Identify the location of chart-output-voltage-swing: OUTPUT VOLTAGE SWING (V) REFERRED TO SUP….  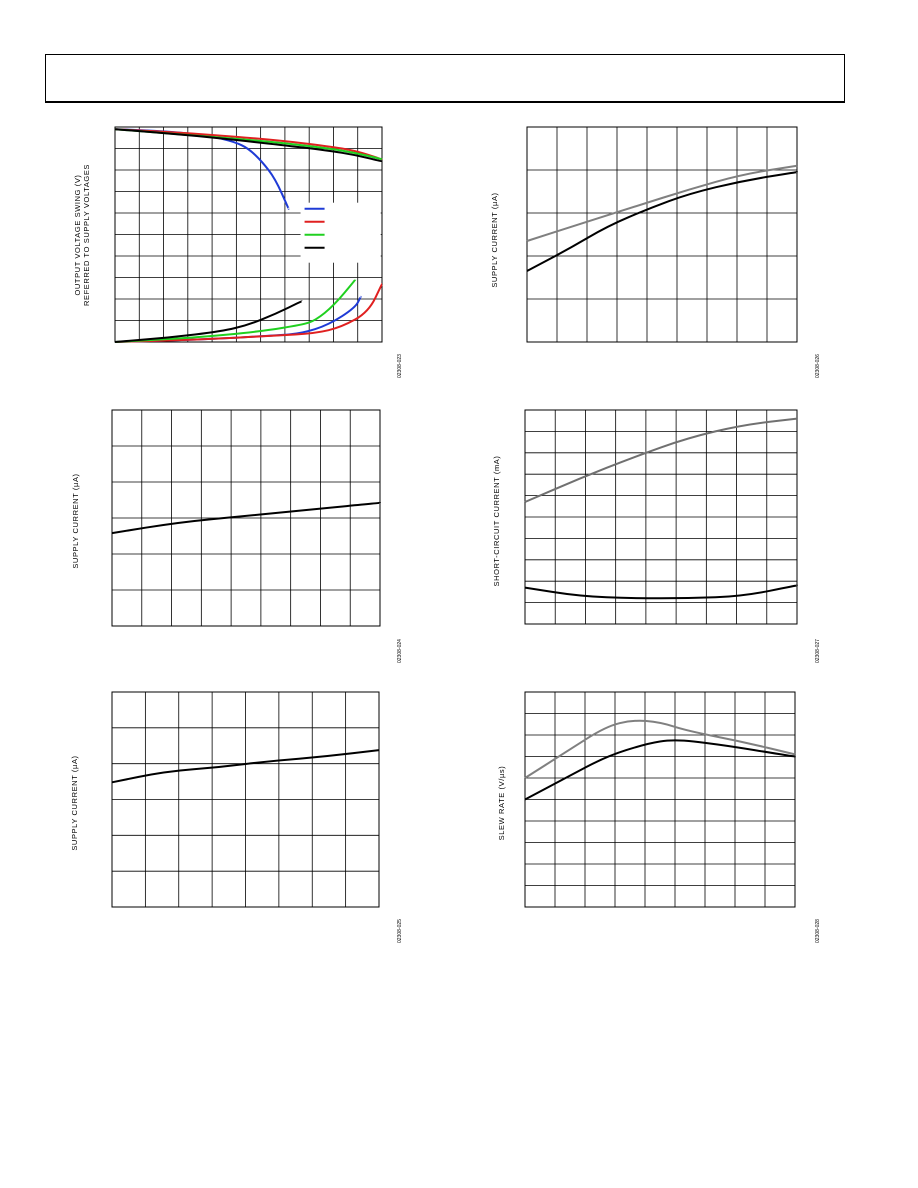
(231, 251).